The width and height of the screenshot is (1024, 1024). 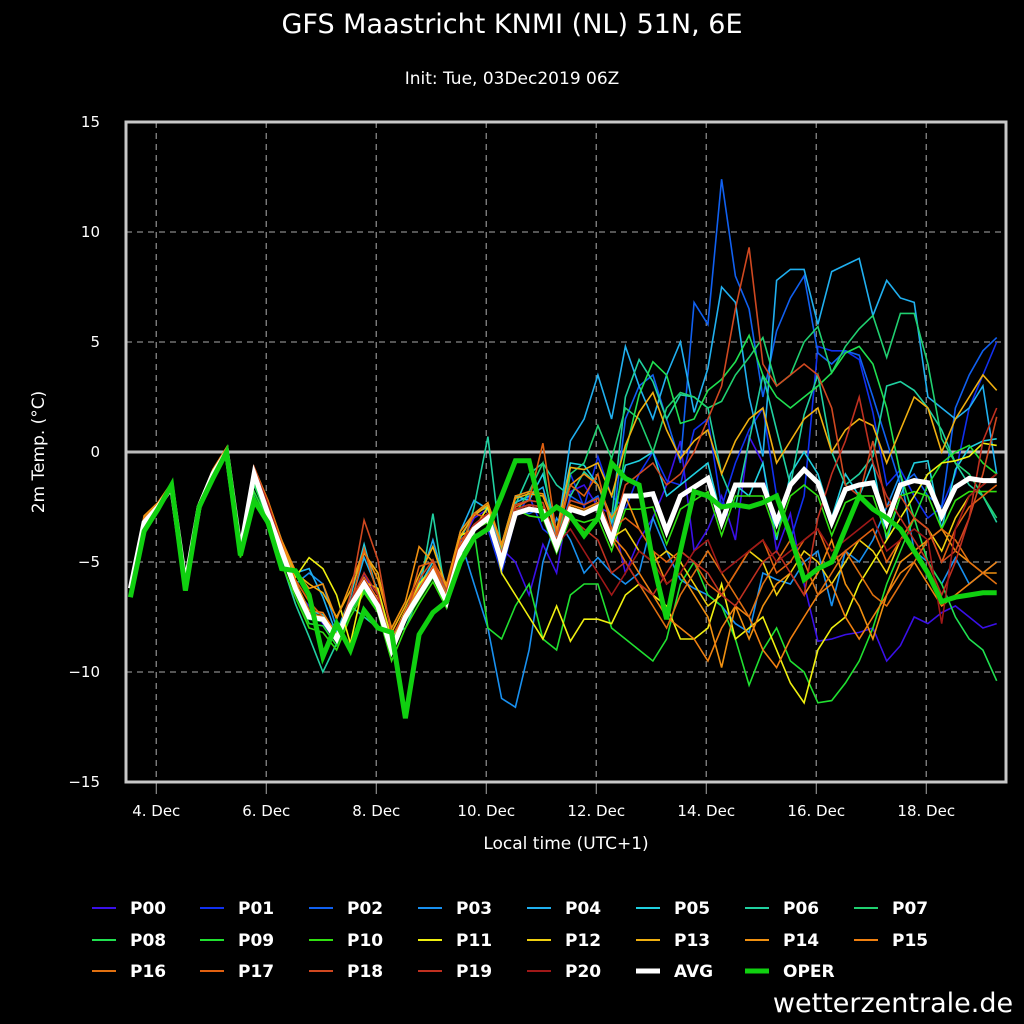 I want to click on legend-label-p12: P12, so click(x=583, y=941).